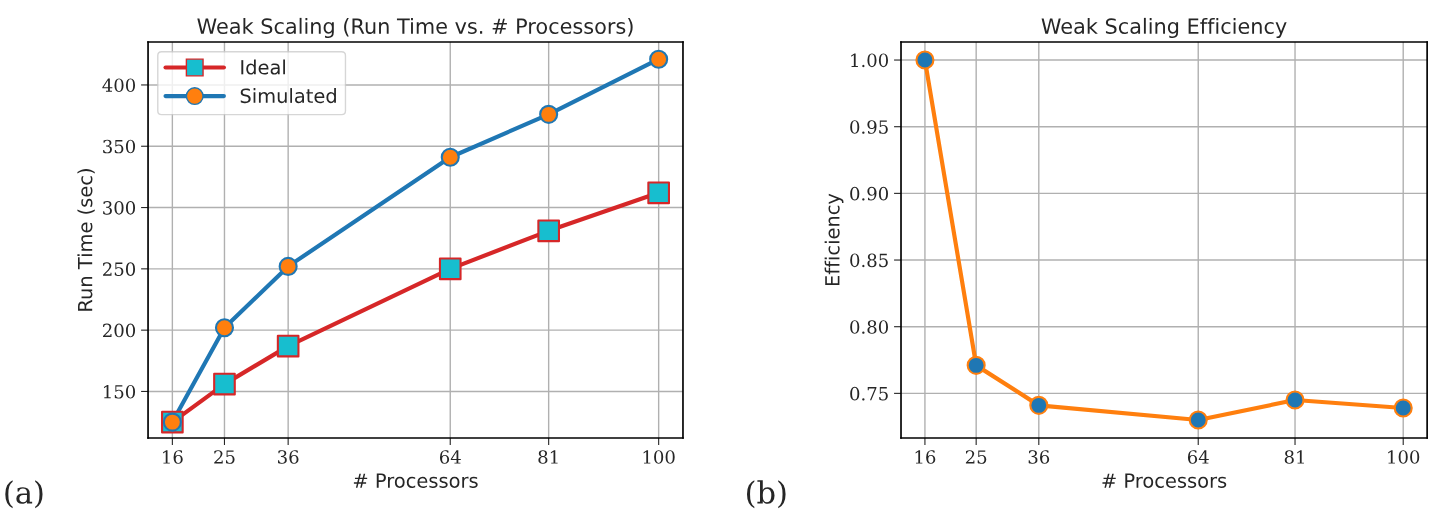 The height and width of the screenshot is (519, 1443). I want to click on y-tick-label: 0.90, so click(869, 193).